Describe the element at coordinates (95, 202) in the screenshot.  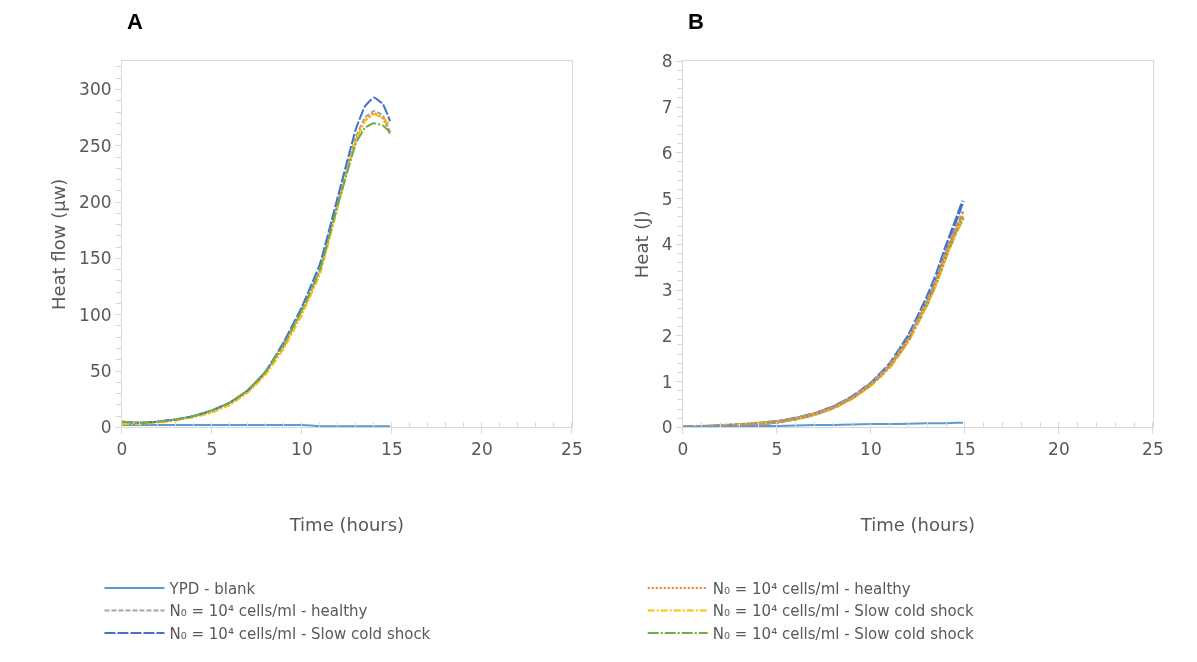
I see `y-tick-label: 200` at that location.